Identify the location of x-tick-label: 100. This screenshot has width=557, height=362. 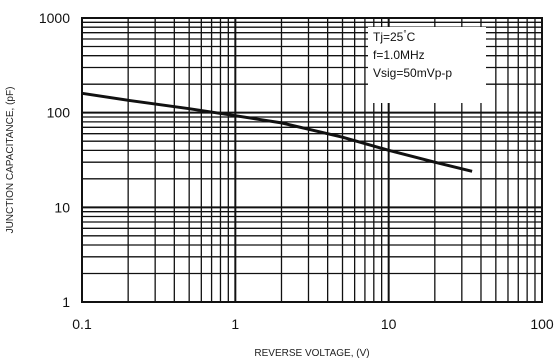
(542, 324).